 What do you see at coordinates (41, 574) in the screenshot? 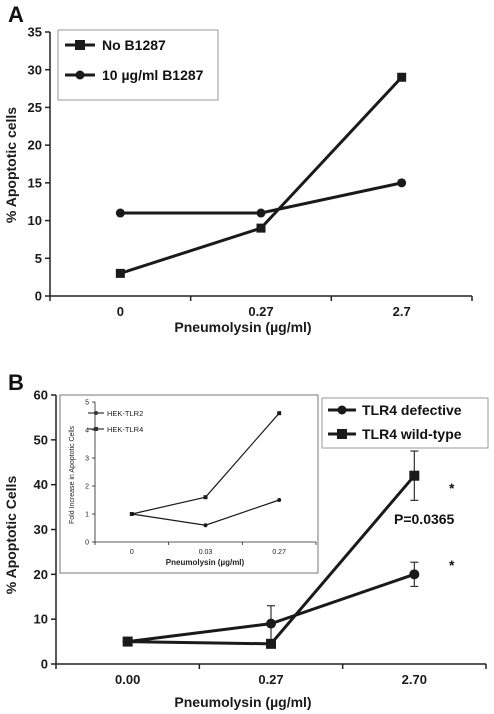
I see `b-y-tick-label: 20` at bounding box center [41, 574].